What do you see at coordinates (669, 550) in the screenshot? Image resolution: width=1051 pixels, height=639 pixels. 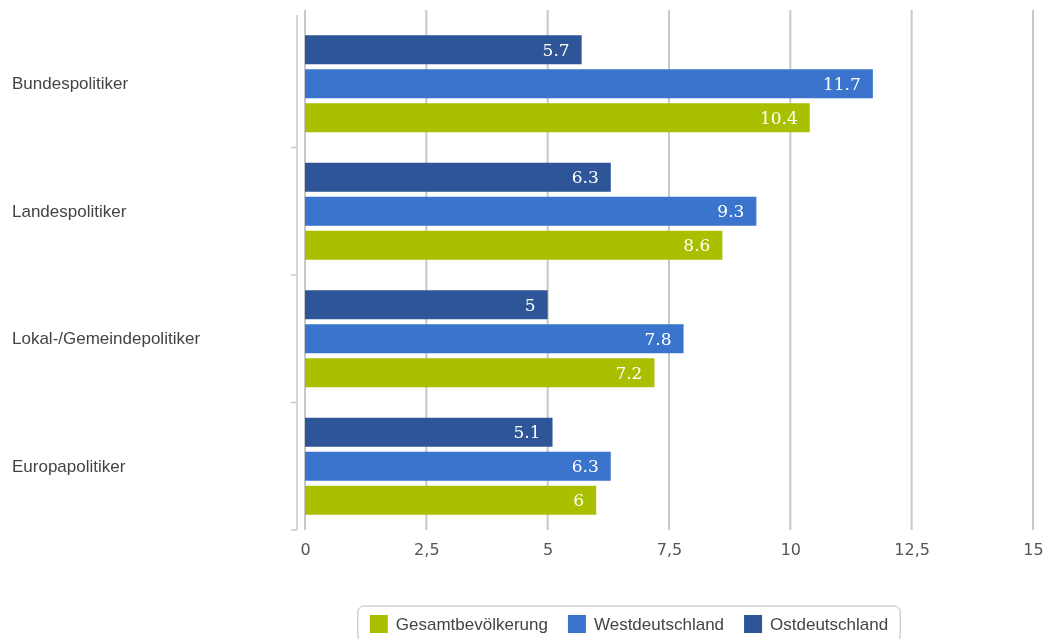 I see `x-tick-label: 7,5` at bounding box center [669, 550].